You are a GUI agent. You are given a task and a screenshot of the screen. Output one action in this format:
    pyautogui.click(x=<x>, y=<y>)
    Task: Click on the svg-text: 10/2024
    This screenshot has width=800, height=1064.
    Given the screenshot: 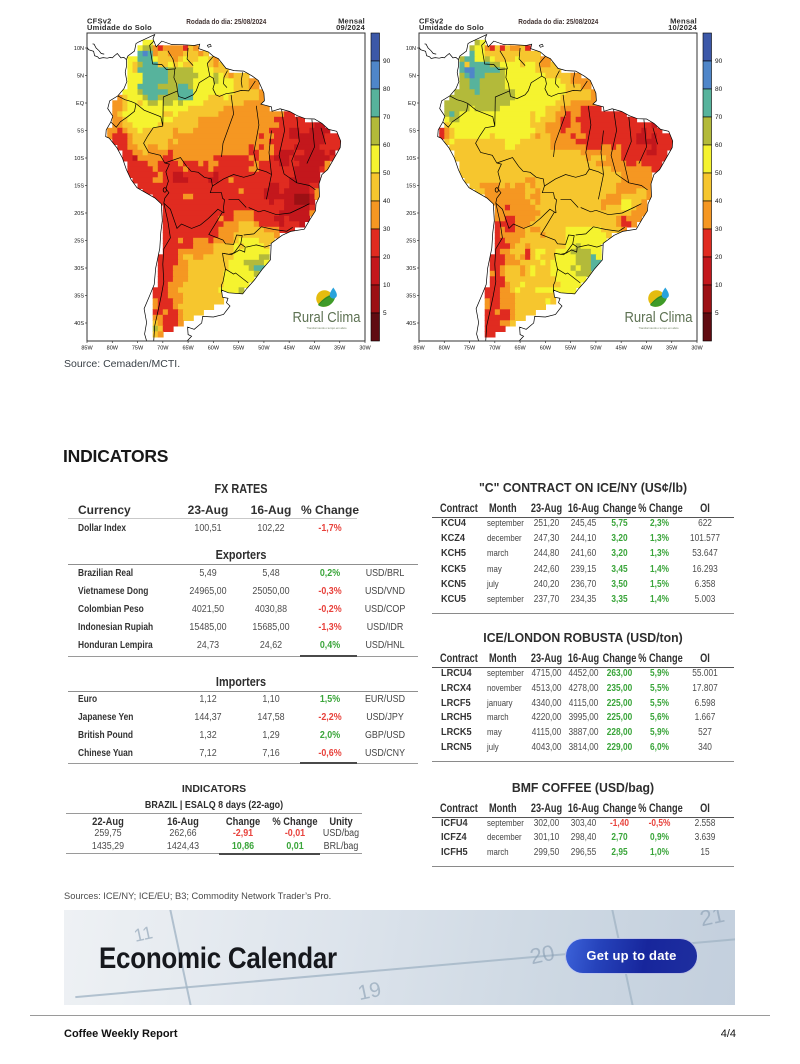 What is the action you would take?
    pyautogui.click(x=682, y=27)
    